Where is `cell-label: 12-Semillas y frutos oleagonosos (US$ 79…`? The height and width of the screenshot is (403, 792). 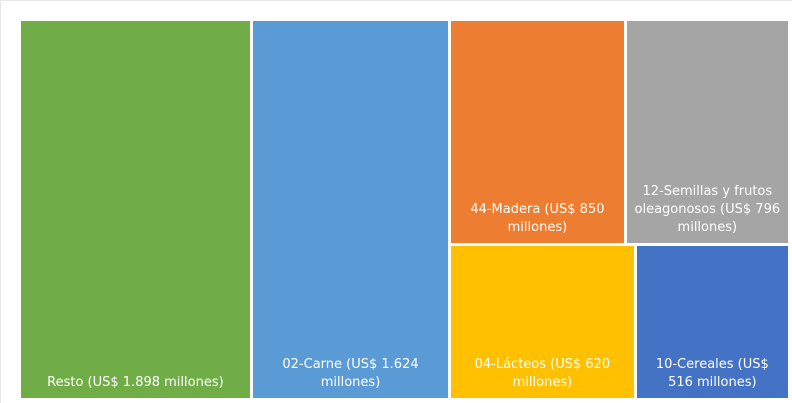 cell-label: 12-Semillas y frutos oleagonosos (US$ 79… is located at coordinates (707, 209).